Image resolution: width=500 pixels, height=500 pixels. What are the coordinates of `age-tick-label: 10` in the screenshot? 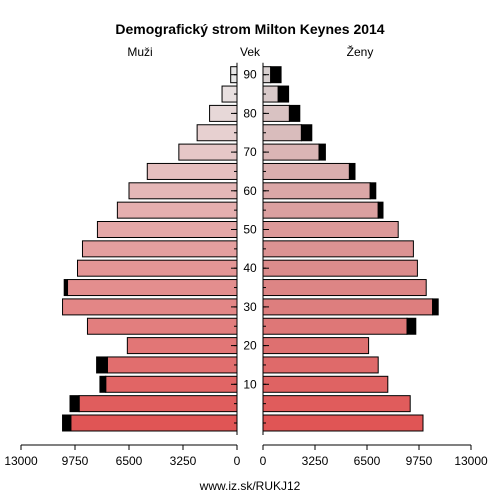 It's located at (250, 384).